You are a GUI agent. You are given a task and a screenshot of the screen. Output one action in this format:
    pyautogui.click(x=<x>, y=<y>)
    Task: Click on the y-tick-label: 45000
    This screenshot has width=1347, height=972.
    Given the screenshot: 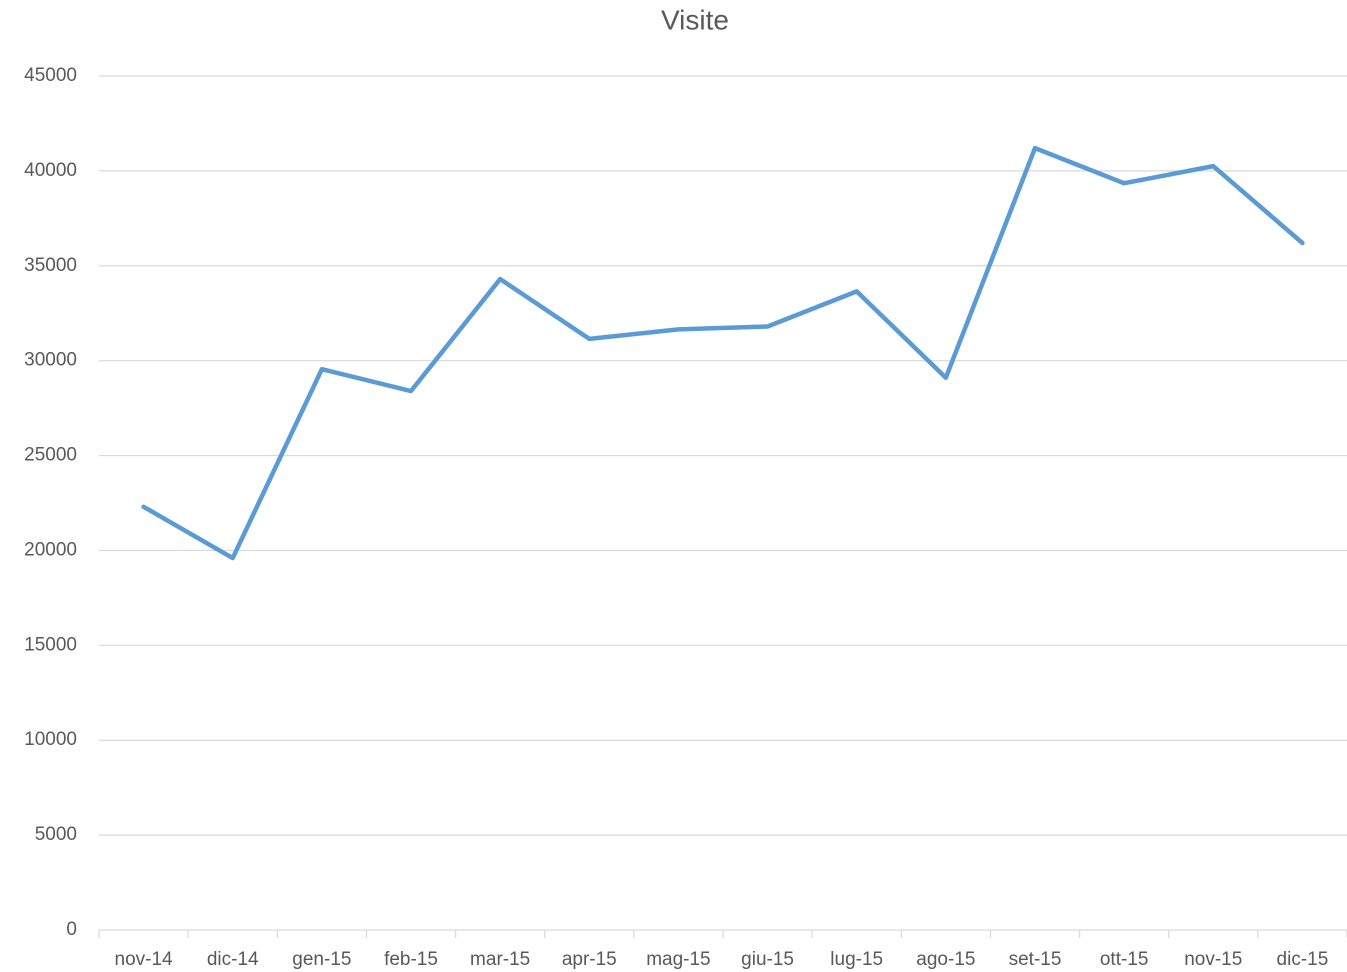 What is the action you would take?
    pyautogui.click(x=50, y=75)
    